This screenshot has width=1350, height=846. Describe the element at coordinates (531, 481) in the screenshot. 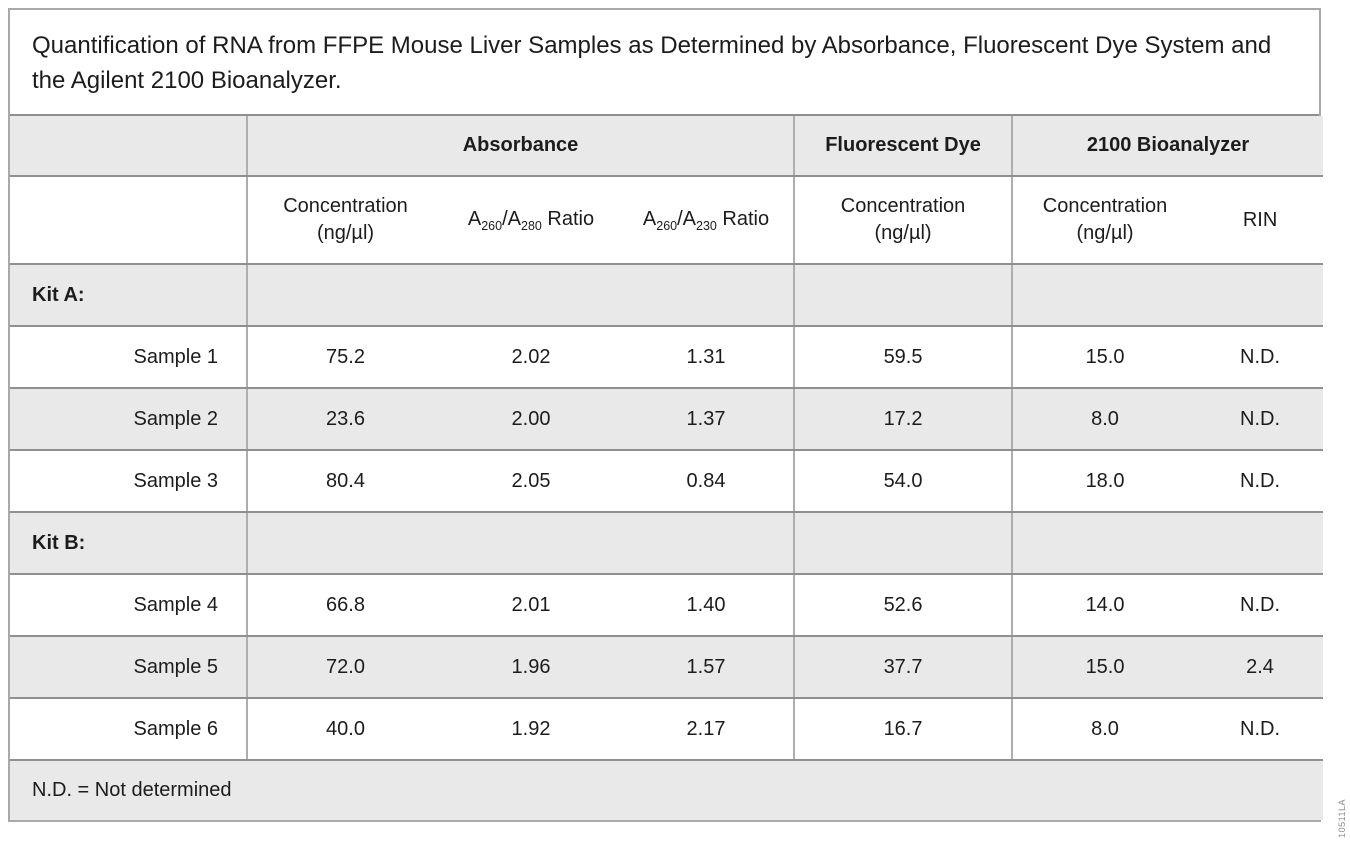

I see `cell-a260-a280-ratio: 2.05` at that location.